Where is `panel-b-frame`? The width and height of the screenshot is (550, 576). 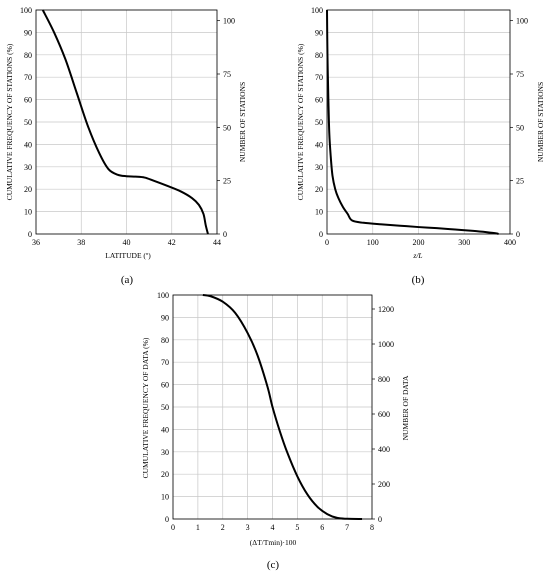 panel-b-frame is located at coordinates (418, 122).